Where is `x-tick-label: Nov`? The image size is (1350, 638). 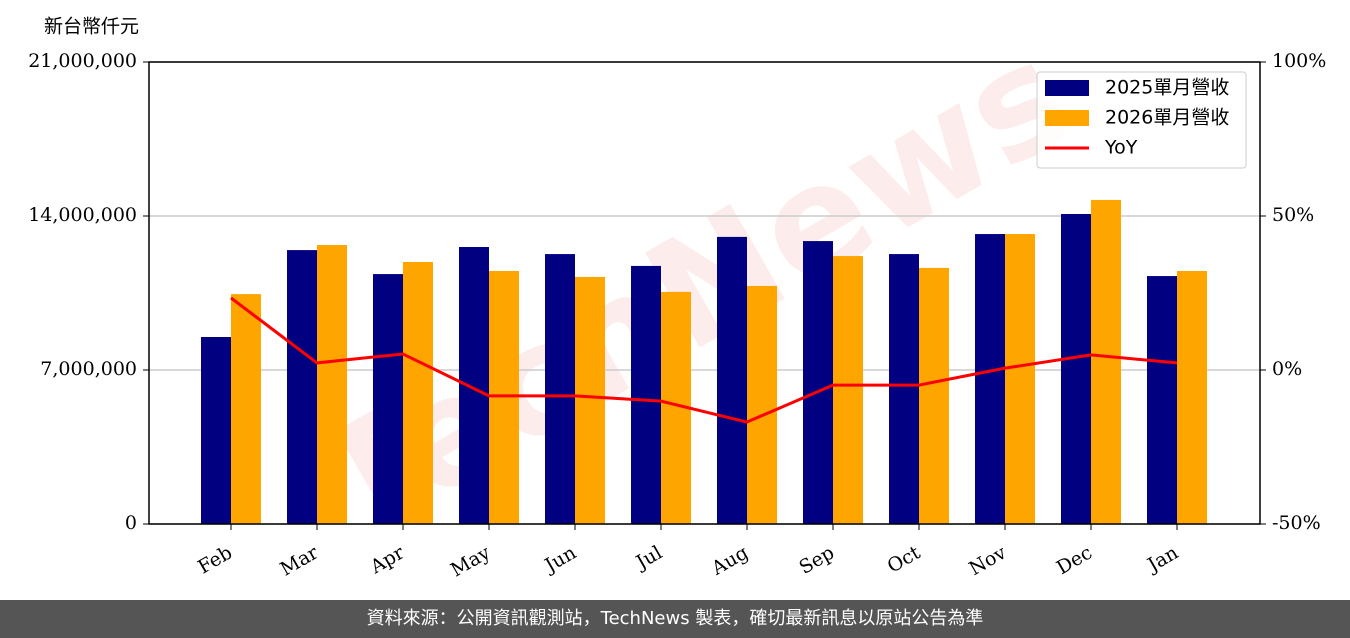 x-tick-label: Nov is located at coordinates (987, 560).